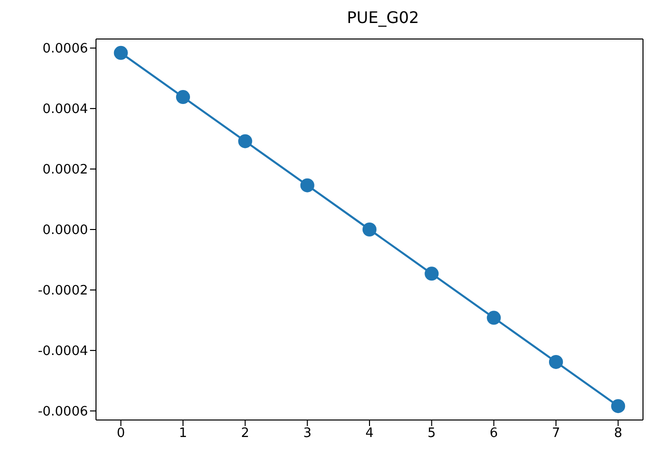 Image resolution: width=669 pixels, height=473 pixels. Describe the element at coordinates (121, 434) in the screenshot. I see `x-tick-label: 0` at that location.